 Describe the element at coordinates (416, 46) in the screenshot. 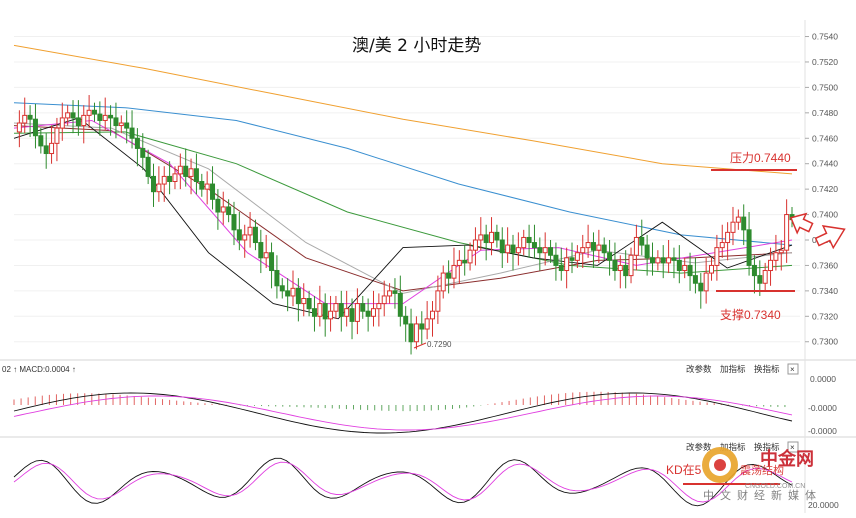

I see `chart-title: 澳/美 2 小时走势` at that location.